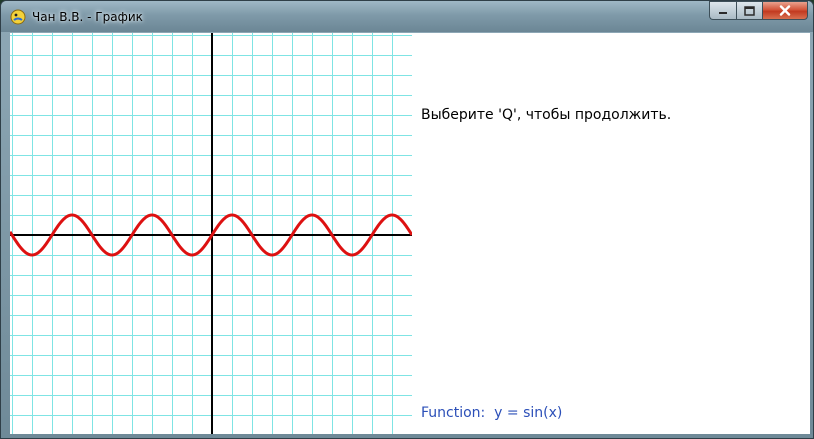 The width and height of the screenshot is (814, 439). I want to click on close-button, so click(785, 10).